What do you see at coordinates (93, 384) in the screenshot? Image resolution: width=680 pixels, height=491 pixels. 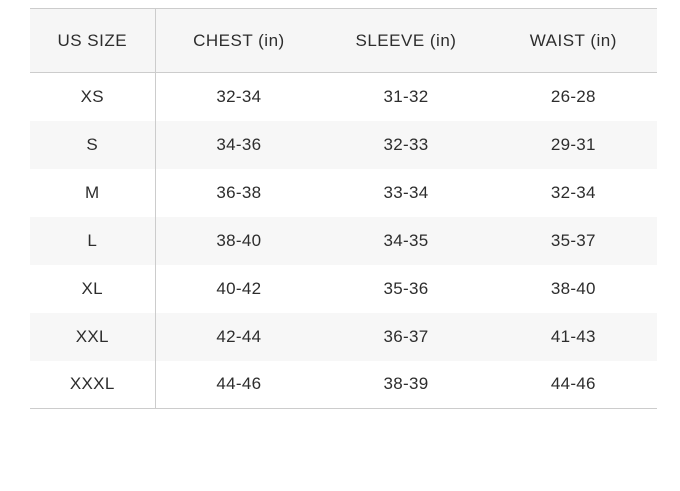 I see `size-cell: XXXL` at bounding box center [93, 384].